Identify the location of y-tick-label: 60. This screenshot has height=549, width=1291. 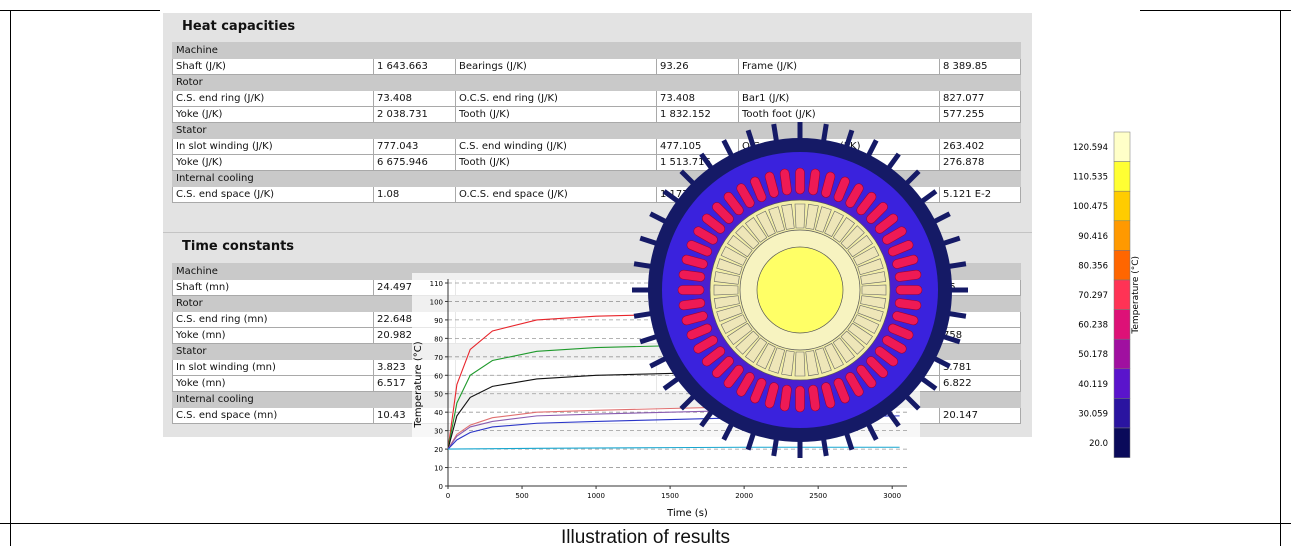
(438, 376).